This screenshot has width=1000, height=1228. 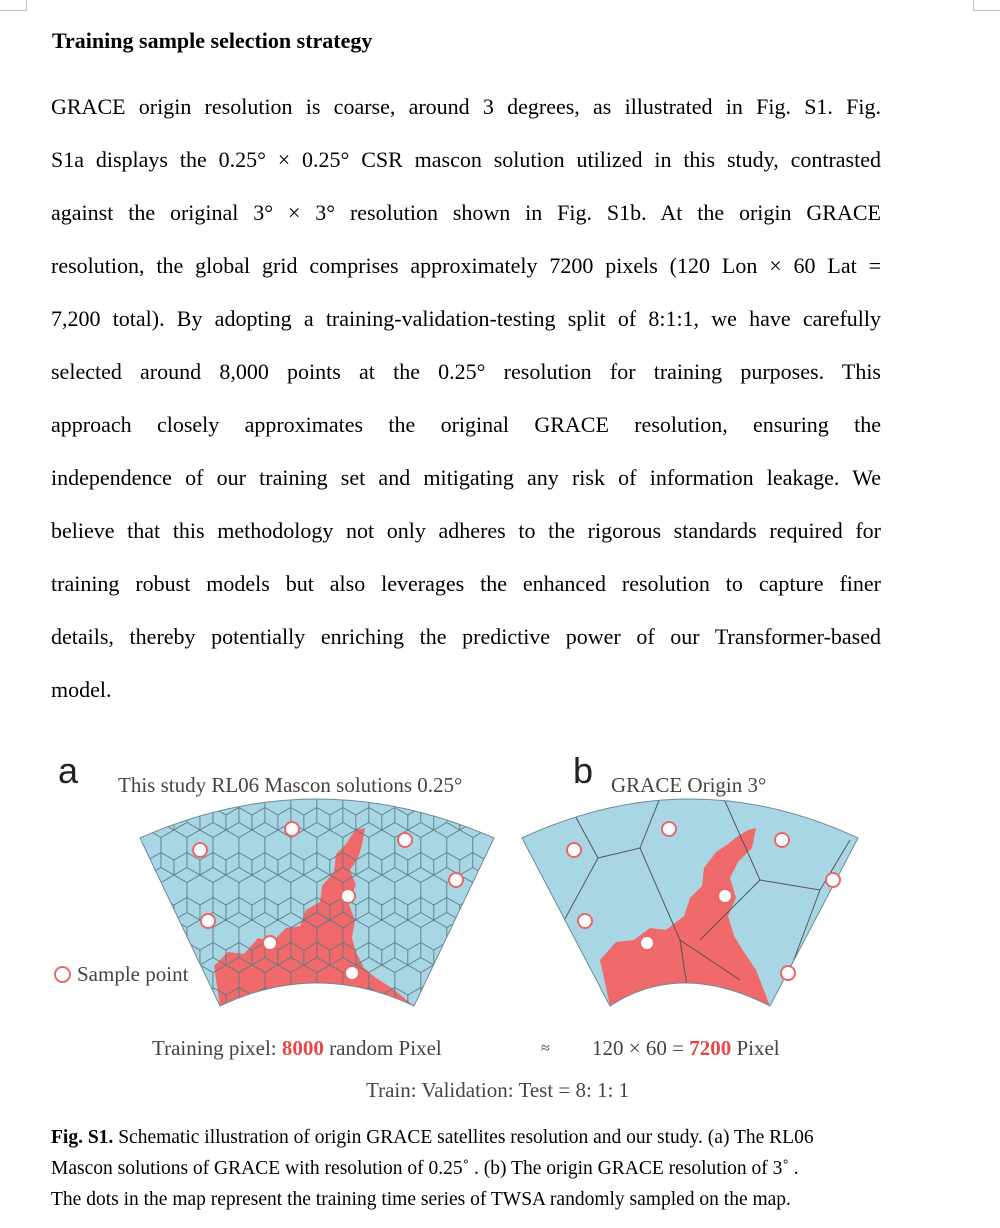 What do you see at coordinates (82, 1137) in the screenshot?
I see `caption-label: Fig. S1.` at bounding box center [82, 1137].